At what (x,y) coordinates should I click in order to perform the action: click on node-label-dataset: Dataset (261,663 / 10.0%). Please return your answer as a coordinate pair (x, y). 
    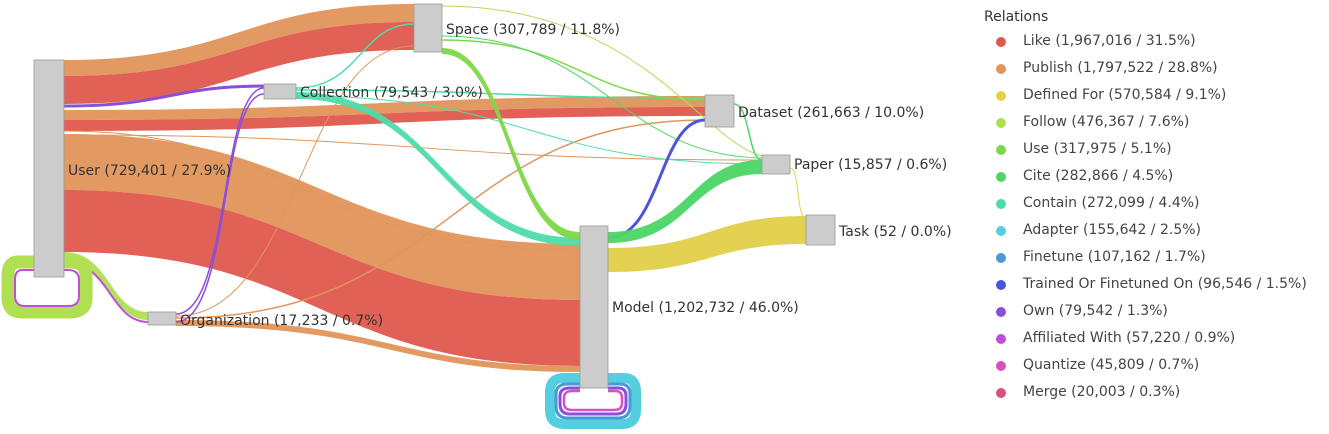
    Looking at the image, I should click on (831, 113).